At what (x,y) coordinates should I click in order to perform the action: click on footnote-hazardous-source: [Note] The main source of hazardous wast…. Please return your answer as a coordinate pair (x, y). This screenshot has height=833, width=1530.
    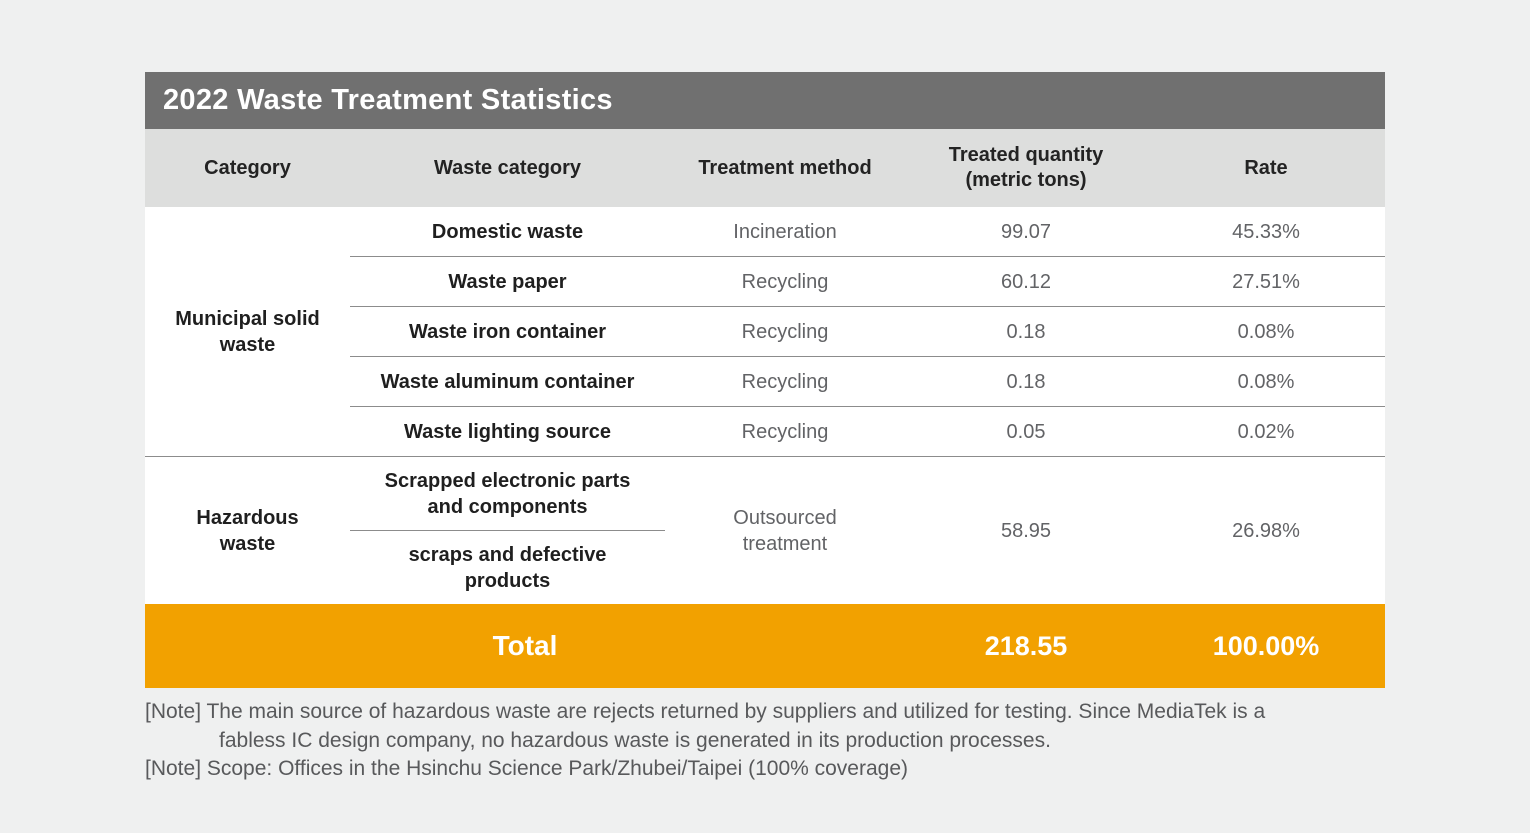
    Looking at the image, I should click on (705, 726).